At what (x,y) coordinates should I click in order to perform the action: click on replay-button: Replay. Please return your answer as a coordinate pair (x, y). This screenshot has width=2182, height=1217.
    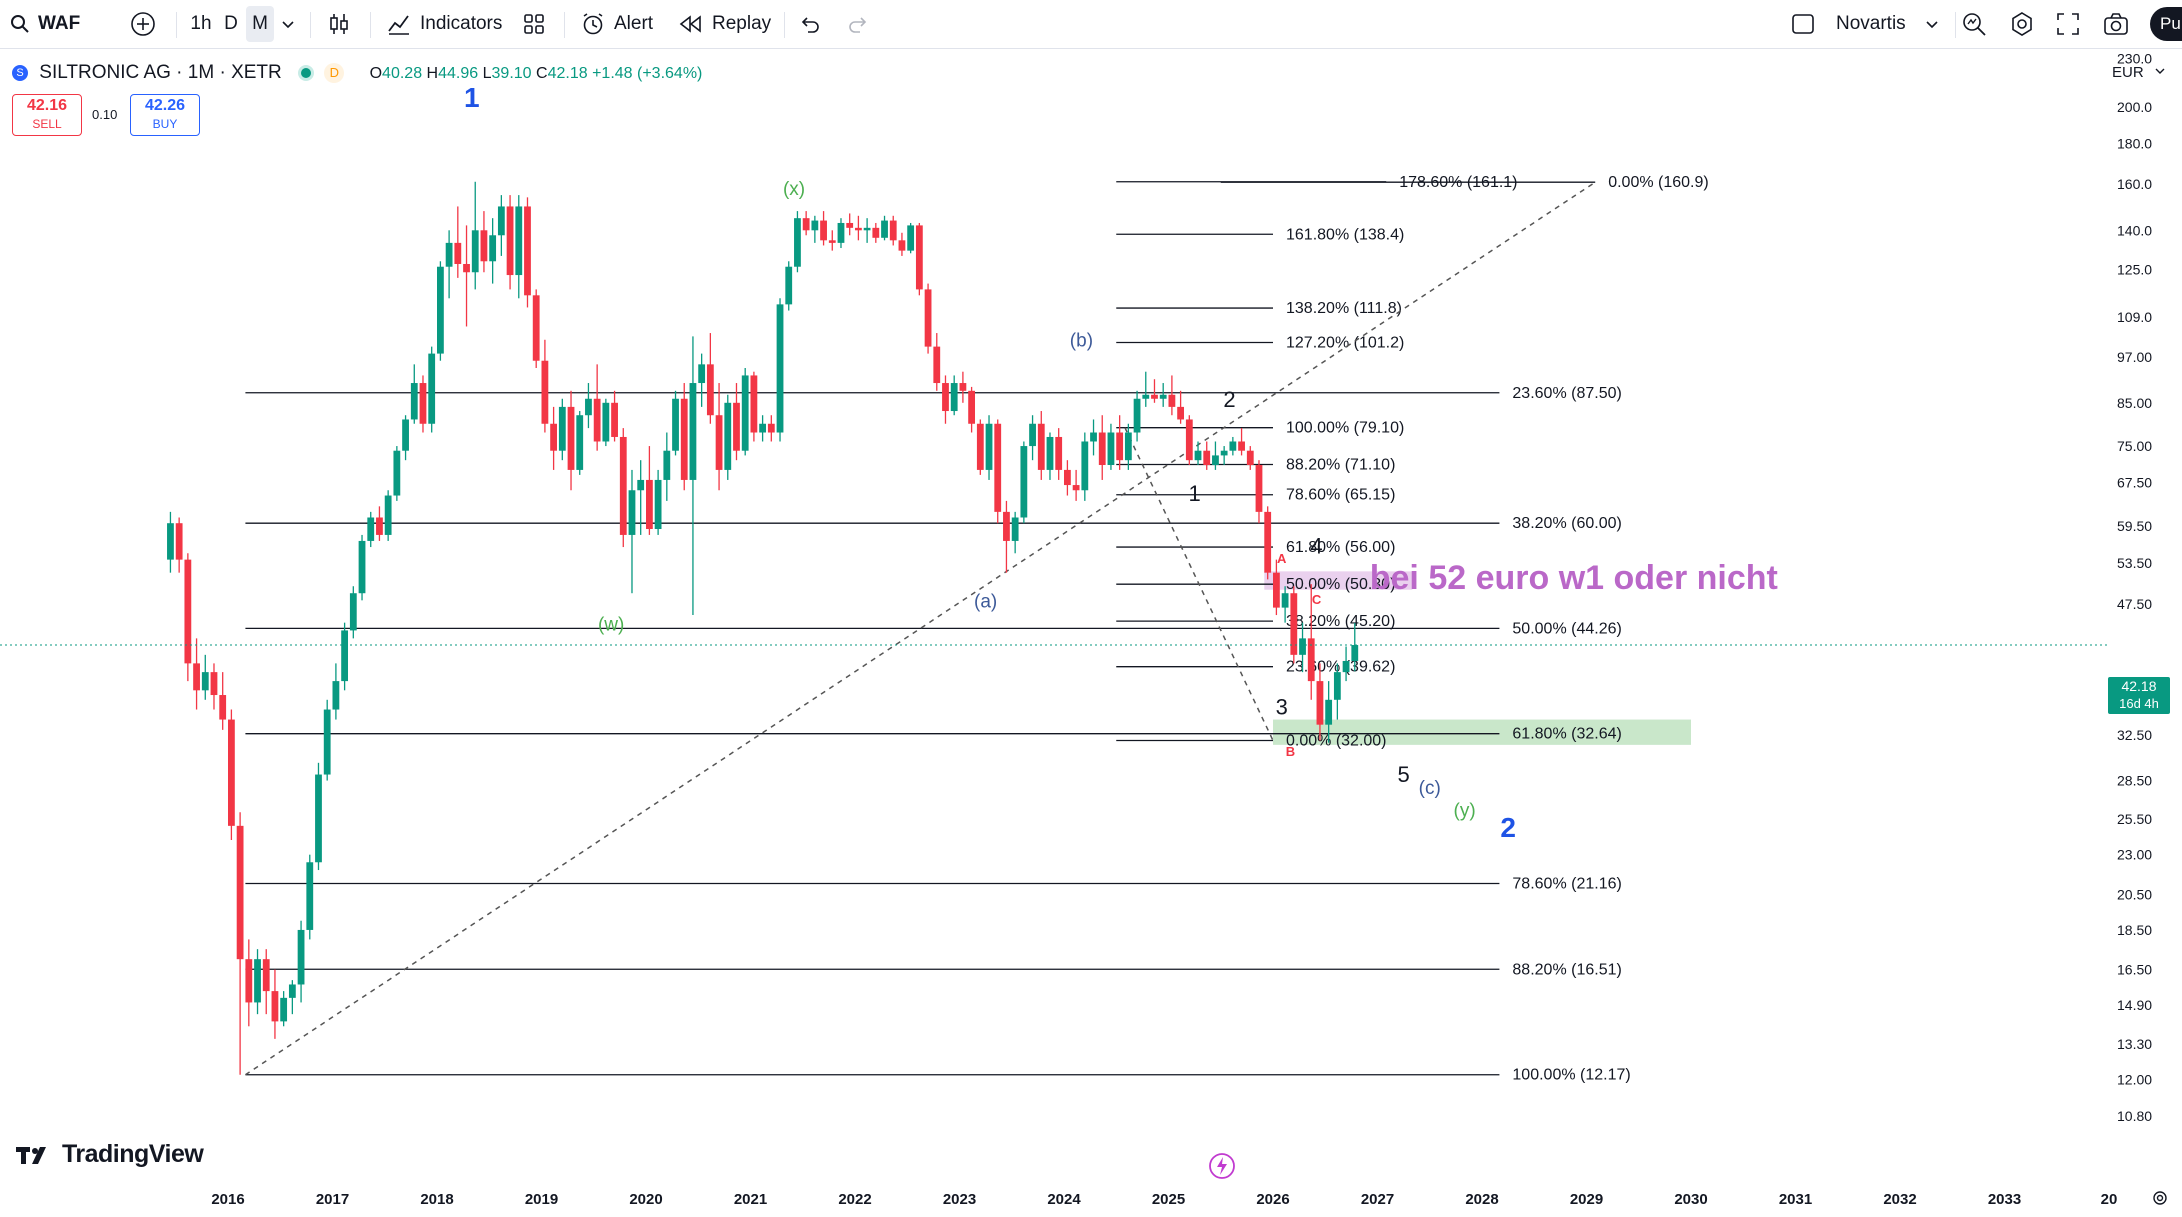
    Looking at the image, I should click on (724, 24).